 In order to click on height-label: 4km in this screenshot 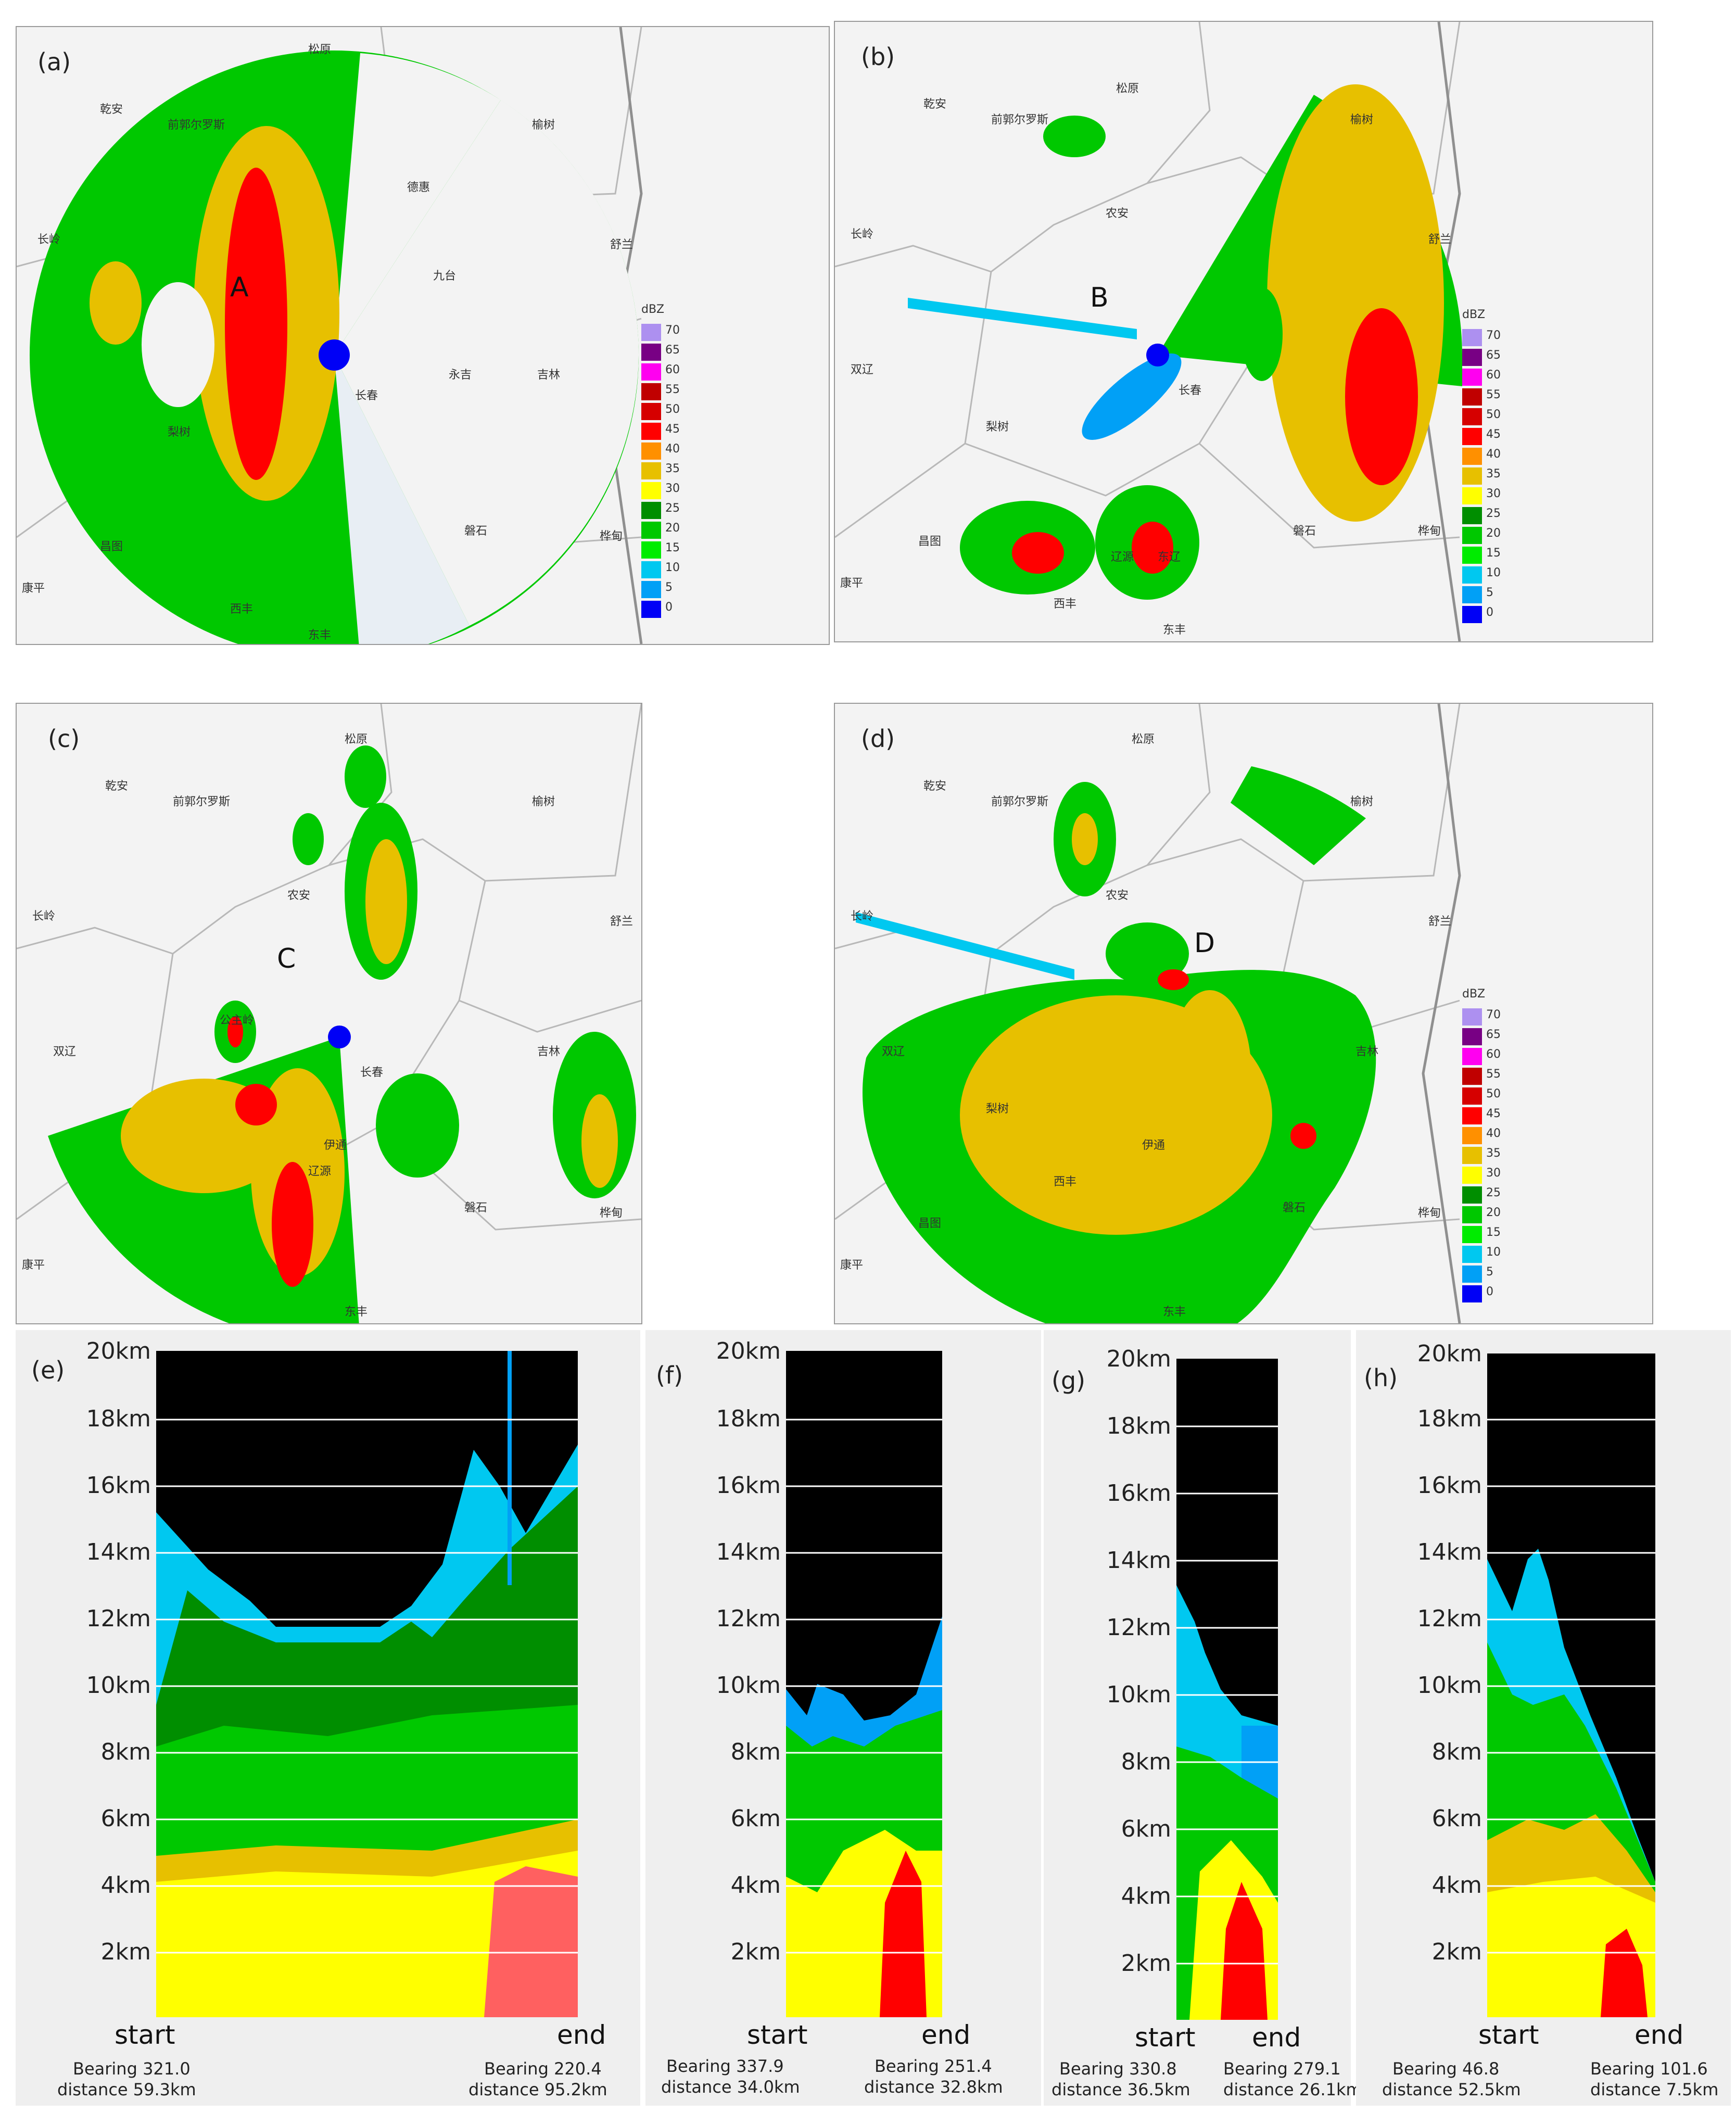, I will do `click(755, 1885)`.